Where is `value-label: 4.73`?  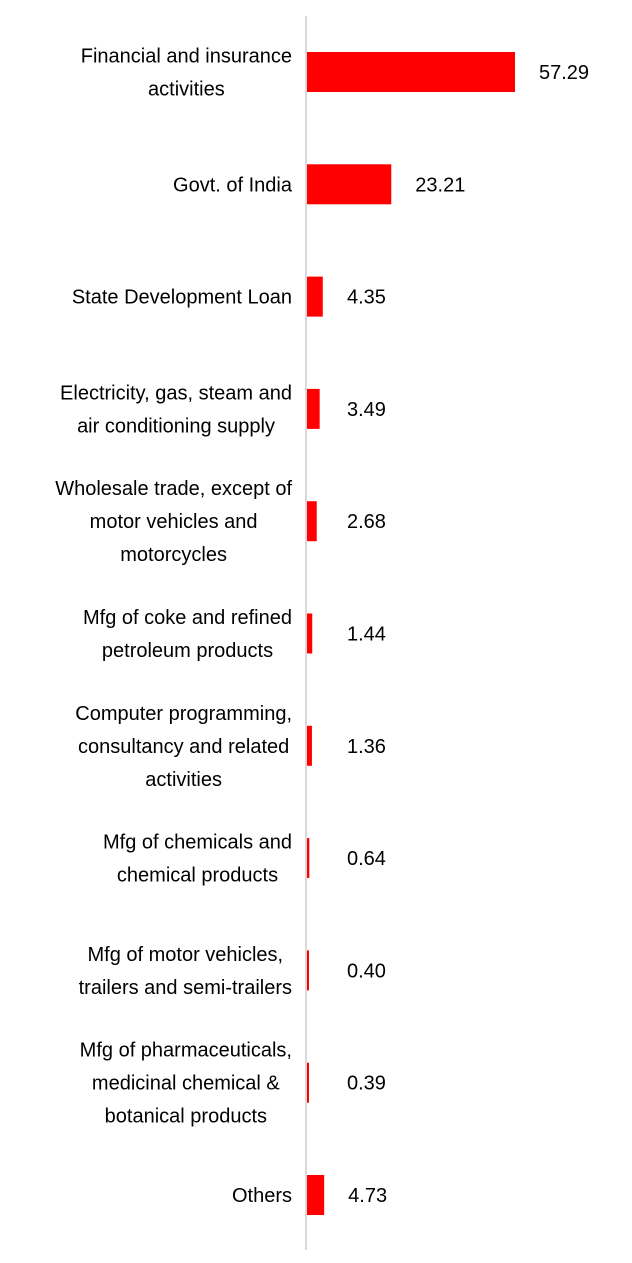 value-label: 4.73 is located at coordinates (367, 1196).